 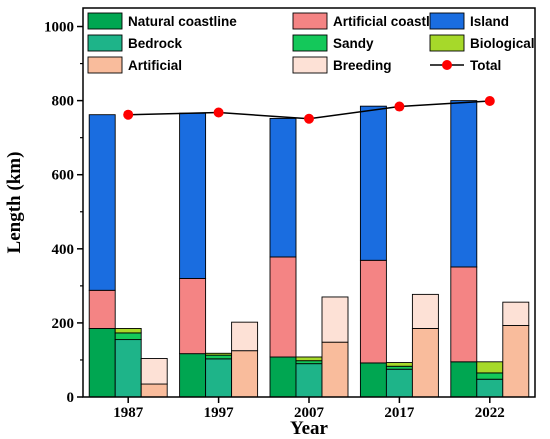 I want to click on bar-biological-2017, so click(x=399, y=364).